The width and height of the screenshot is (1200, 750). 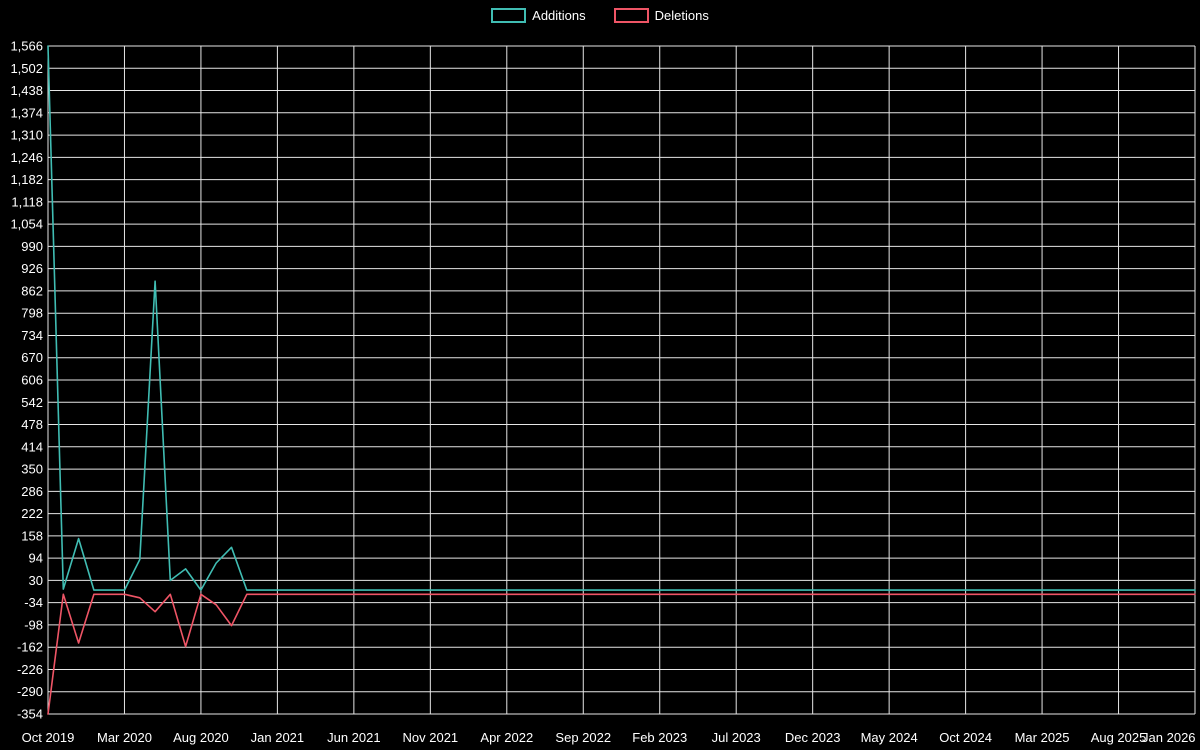 I want to click on y-axis-tick-label: 606, so click(x=32, y=380).